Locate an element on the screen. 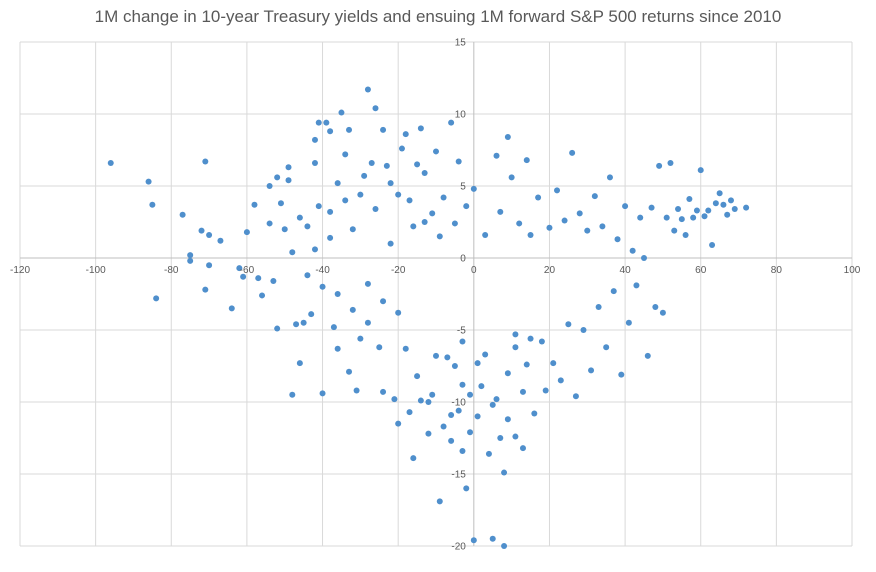  y-tick-label: 15 is located at coordinates (461, 43).